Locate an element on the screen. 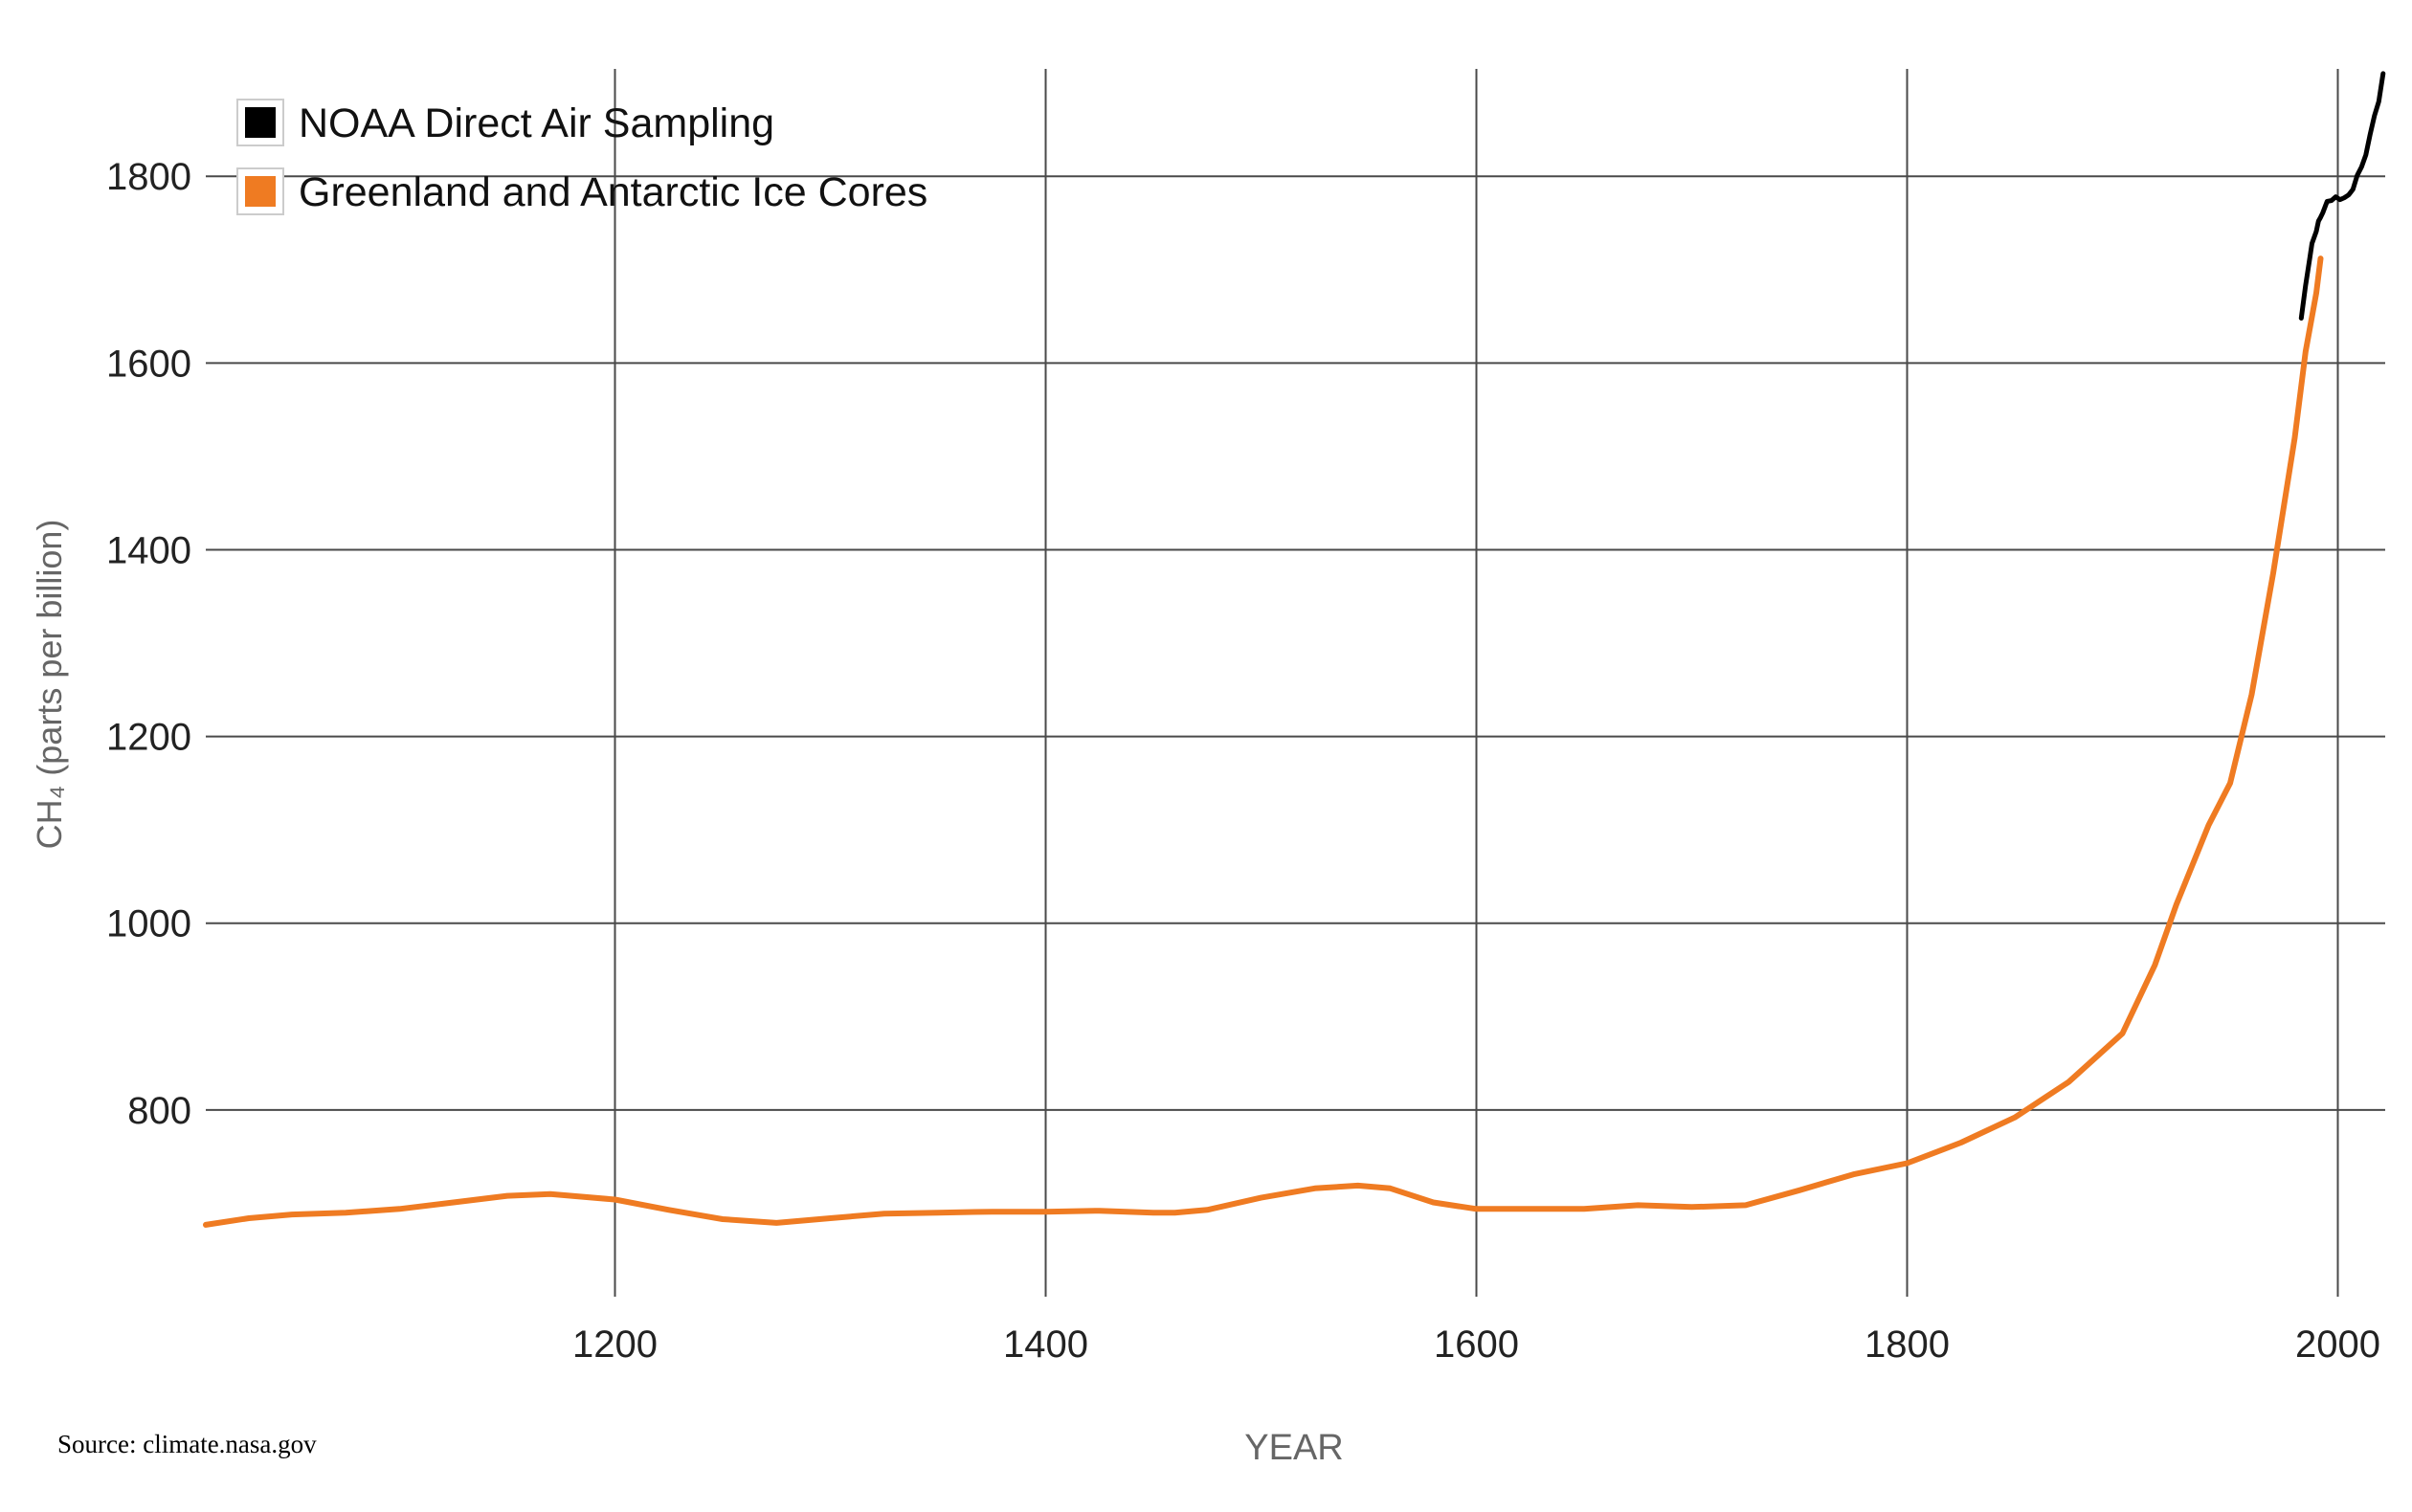  y-axis-title: CH₄ (parts per billion) is located at coordinates (49, 685).